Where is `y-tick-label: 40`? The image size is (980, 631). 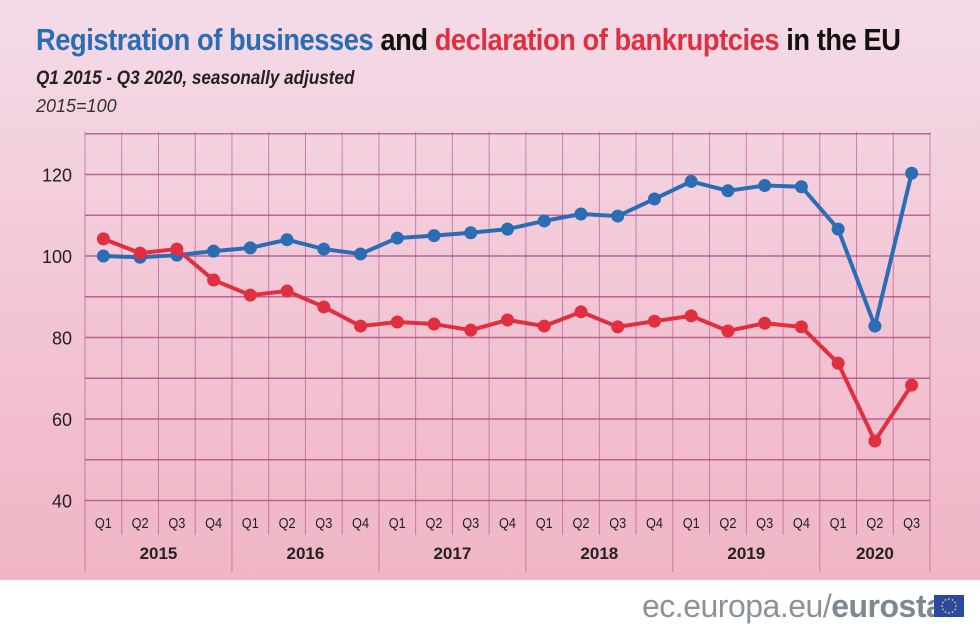
y-tick-label: 40 is located at coordinates (62, 502).